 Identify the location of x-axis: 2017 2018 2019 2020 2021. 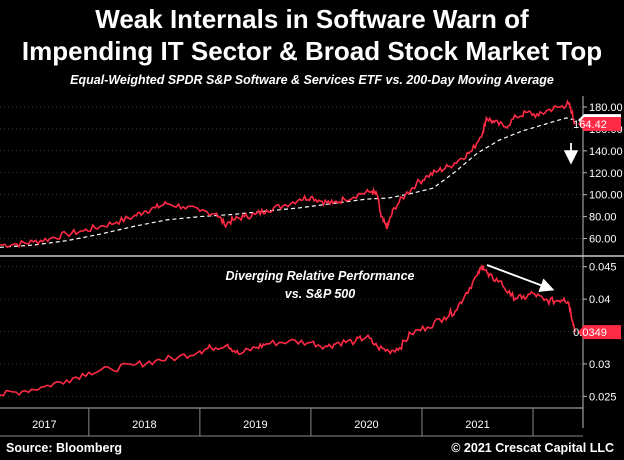
(291, 422).